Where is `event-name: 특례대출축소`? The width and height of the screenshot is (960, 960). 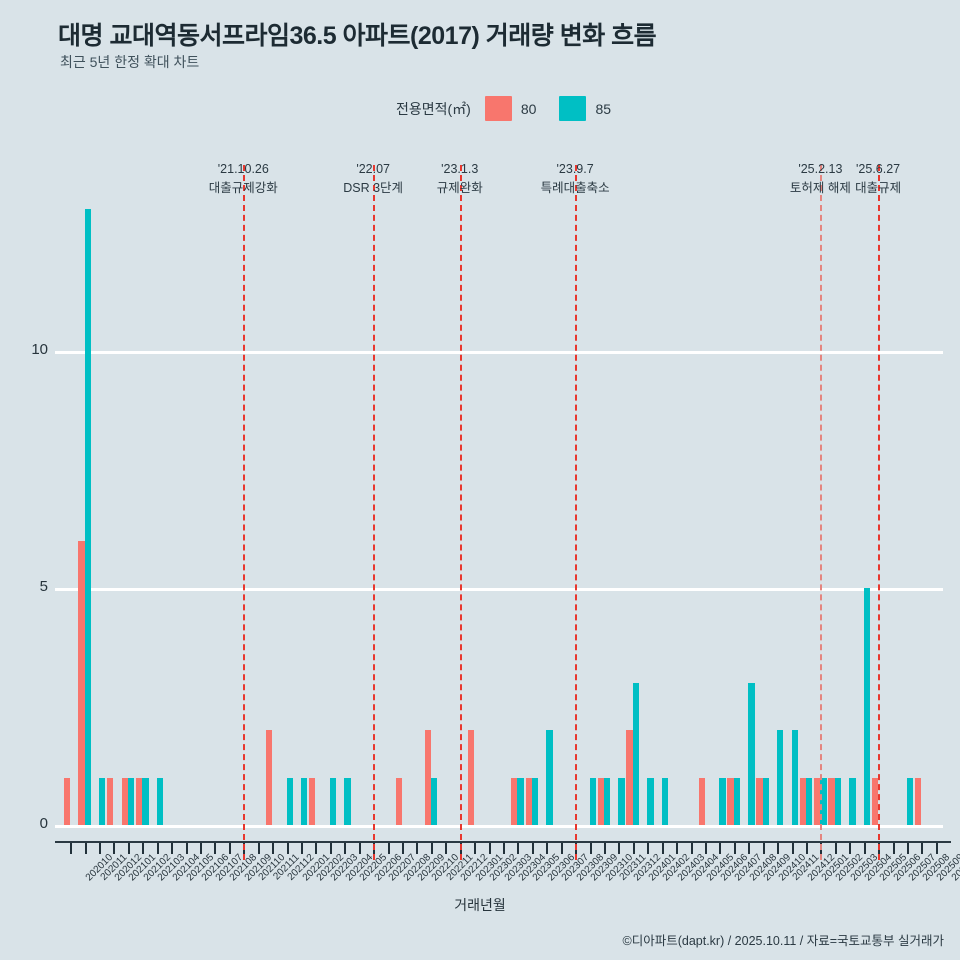 event-name: 특례대출축소 is located at coordinates (575, 188).